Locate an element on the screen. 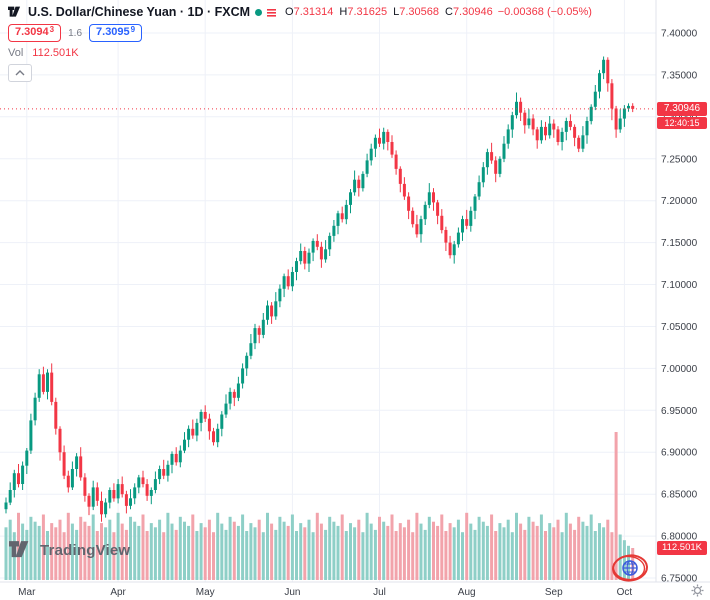 Image resolution: width=710 pixels, height=600 pixels. volume-label: Vol is located at coordinates (16, 53).